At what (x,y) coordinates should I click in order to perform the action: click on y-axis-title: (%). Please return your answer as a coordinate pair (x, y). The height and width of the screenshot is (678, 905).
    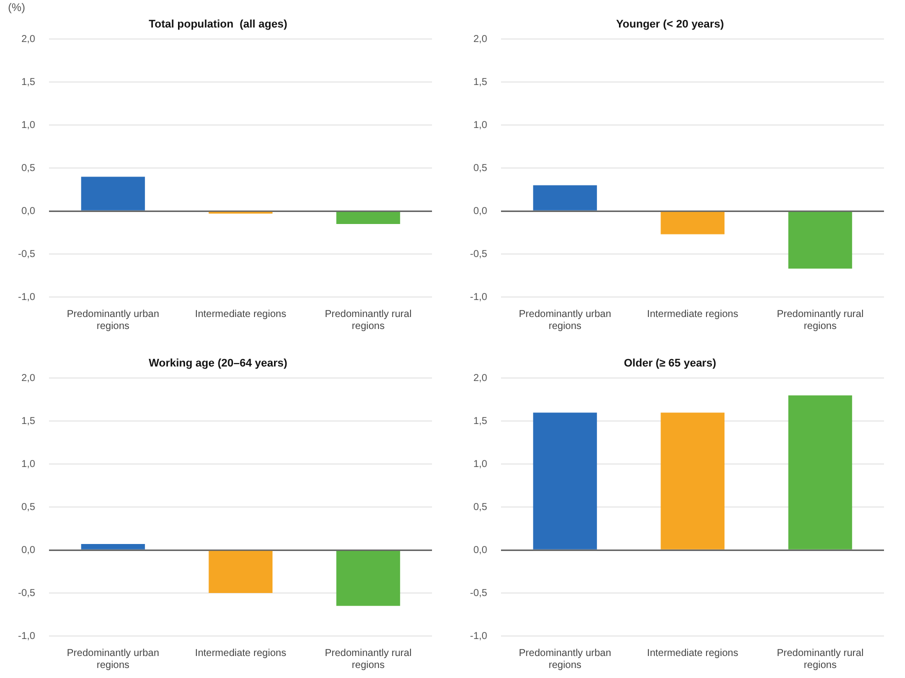
    Looking at the image, I should click on (17, 8).